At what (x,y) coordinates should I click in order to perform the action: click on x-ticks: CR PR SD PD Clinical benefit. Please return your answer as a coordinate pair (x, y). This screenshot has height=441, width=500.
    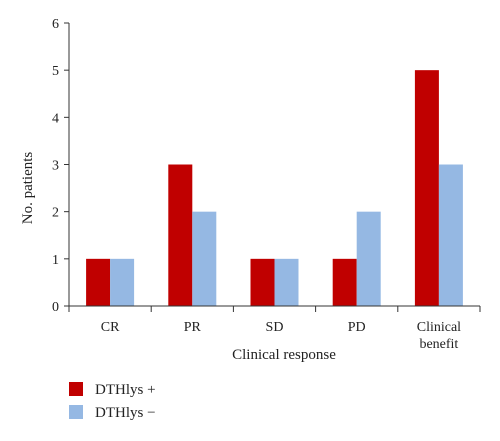
    Looking at the image, I should click on (274, 329).